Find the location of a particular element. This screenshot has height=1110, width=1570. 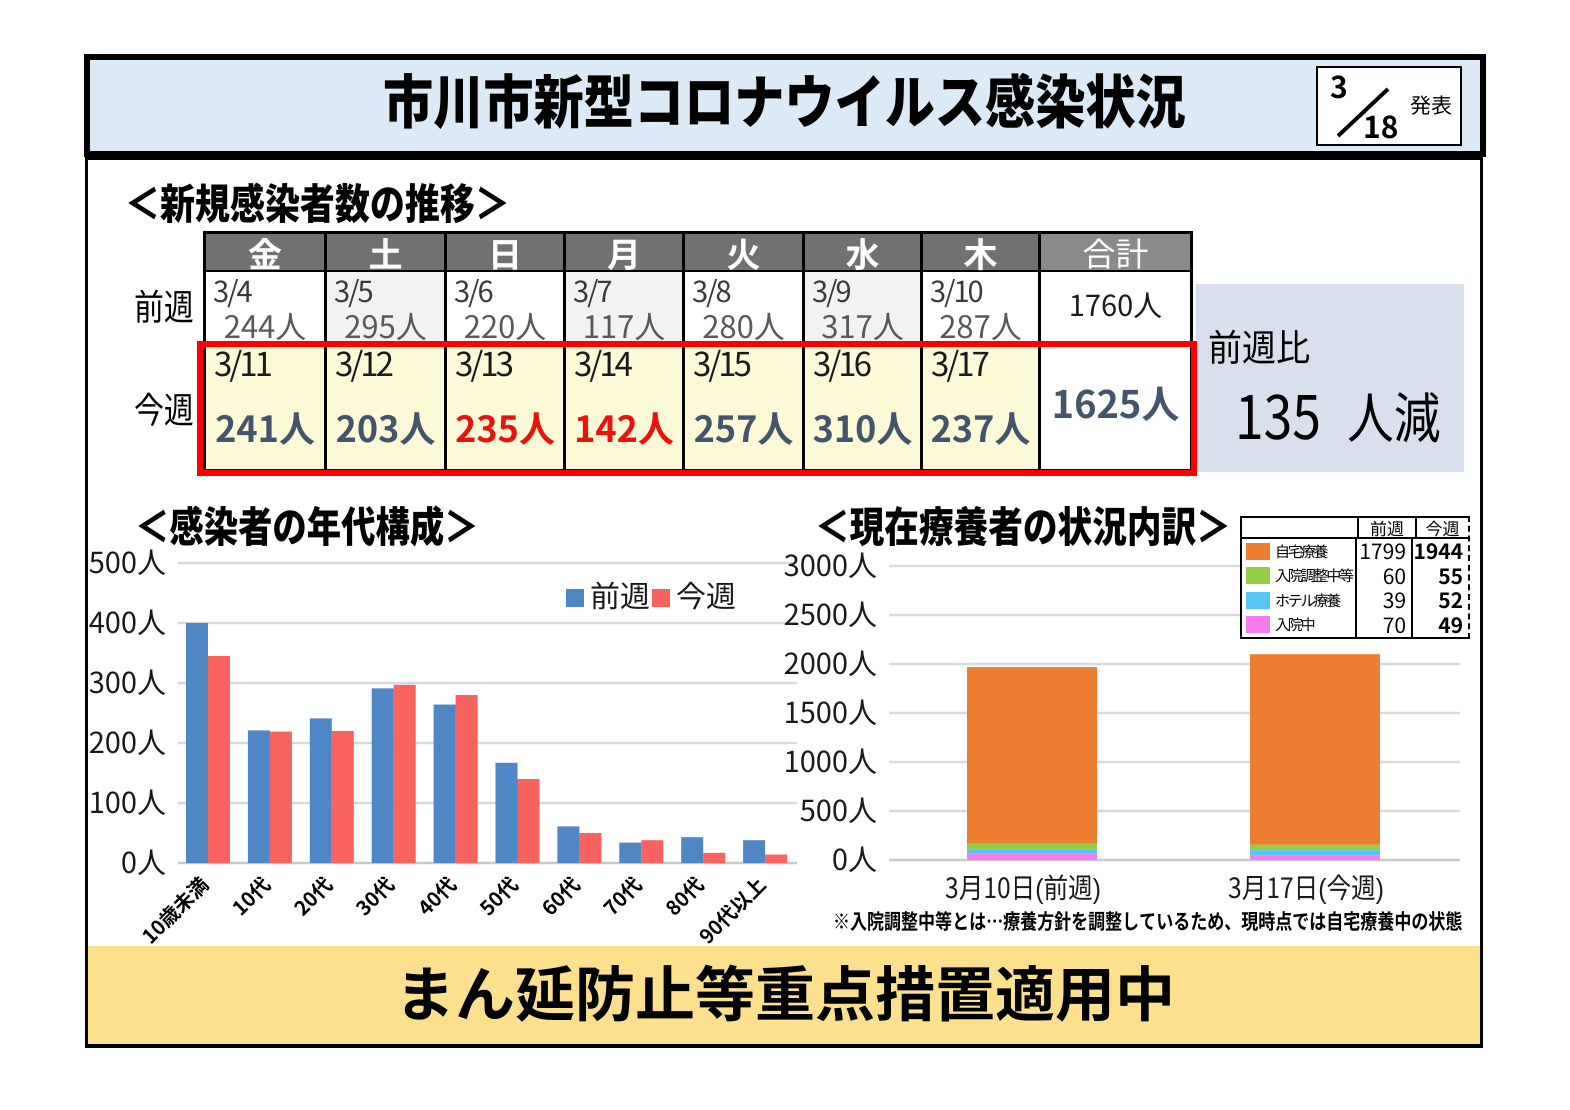

svg-text: 100人 is located at coordinates (127, 801).